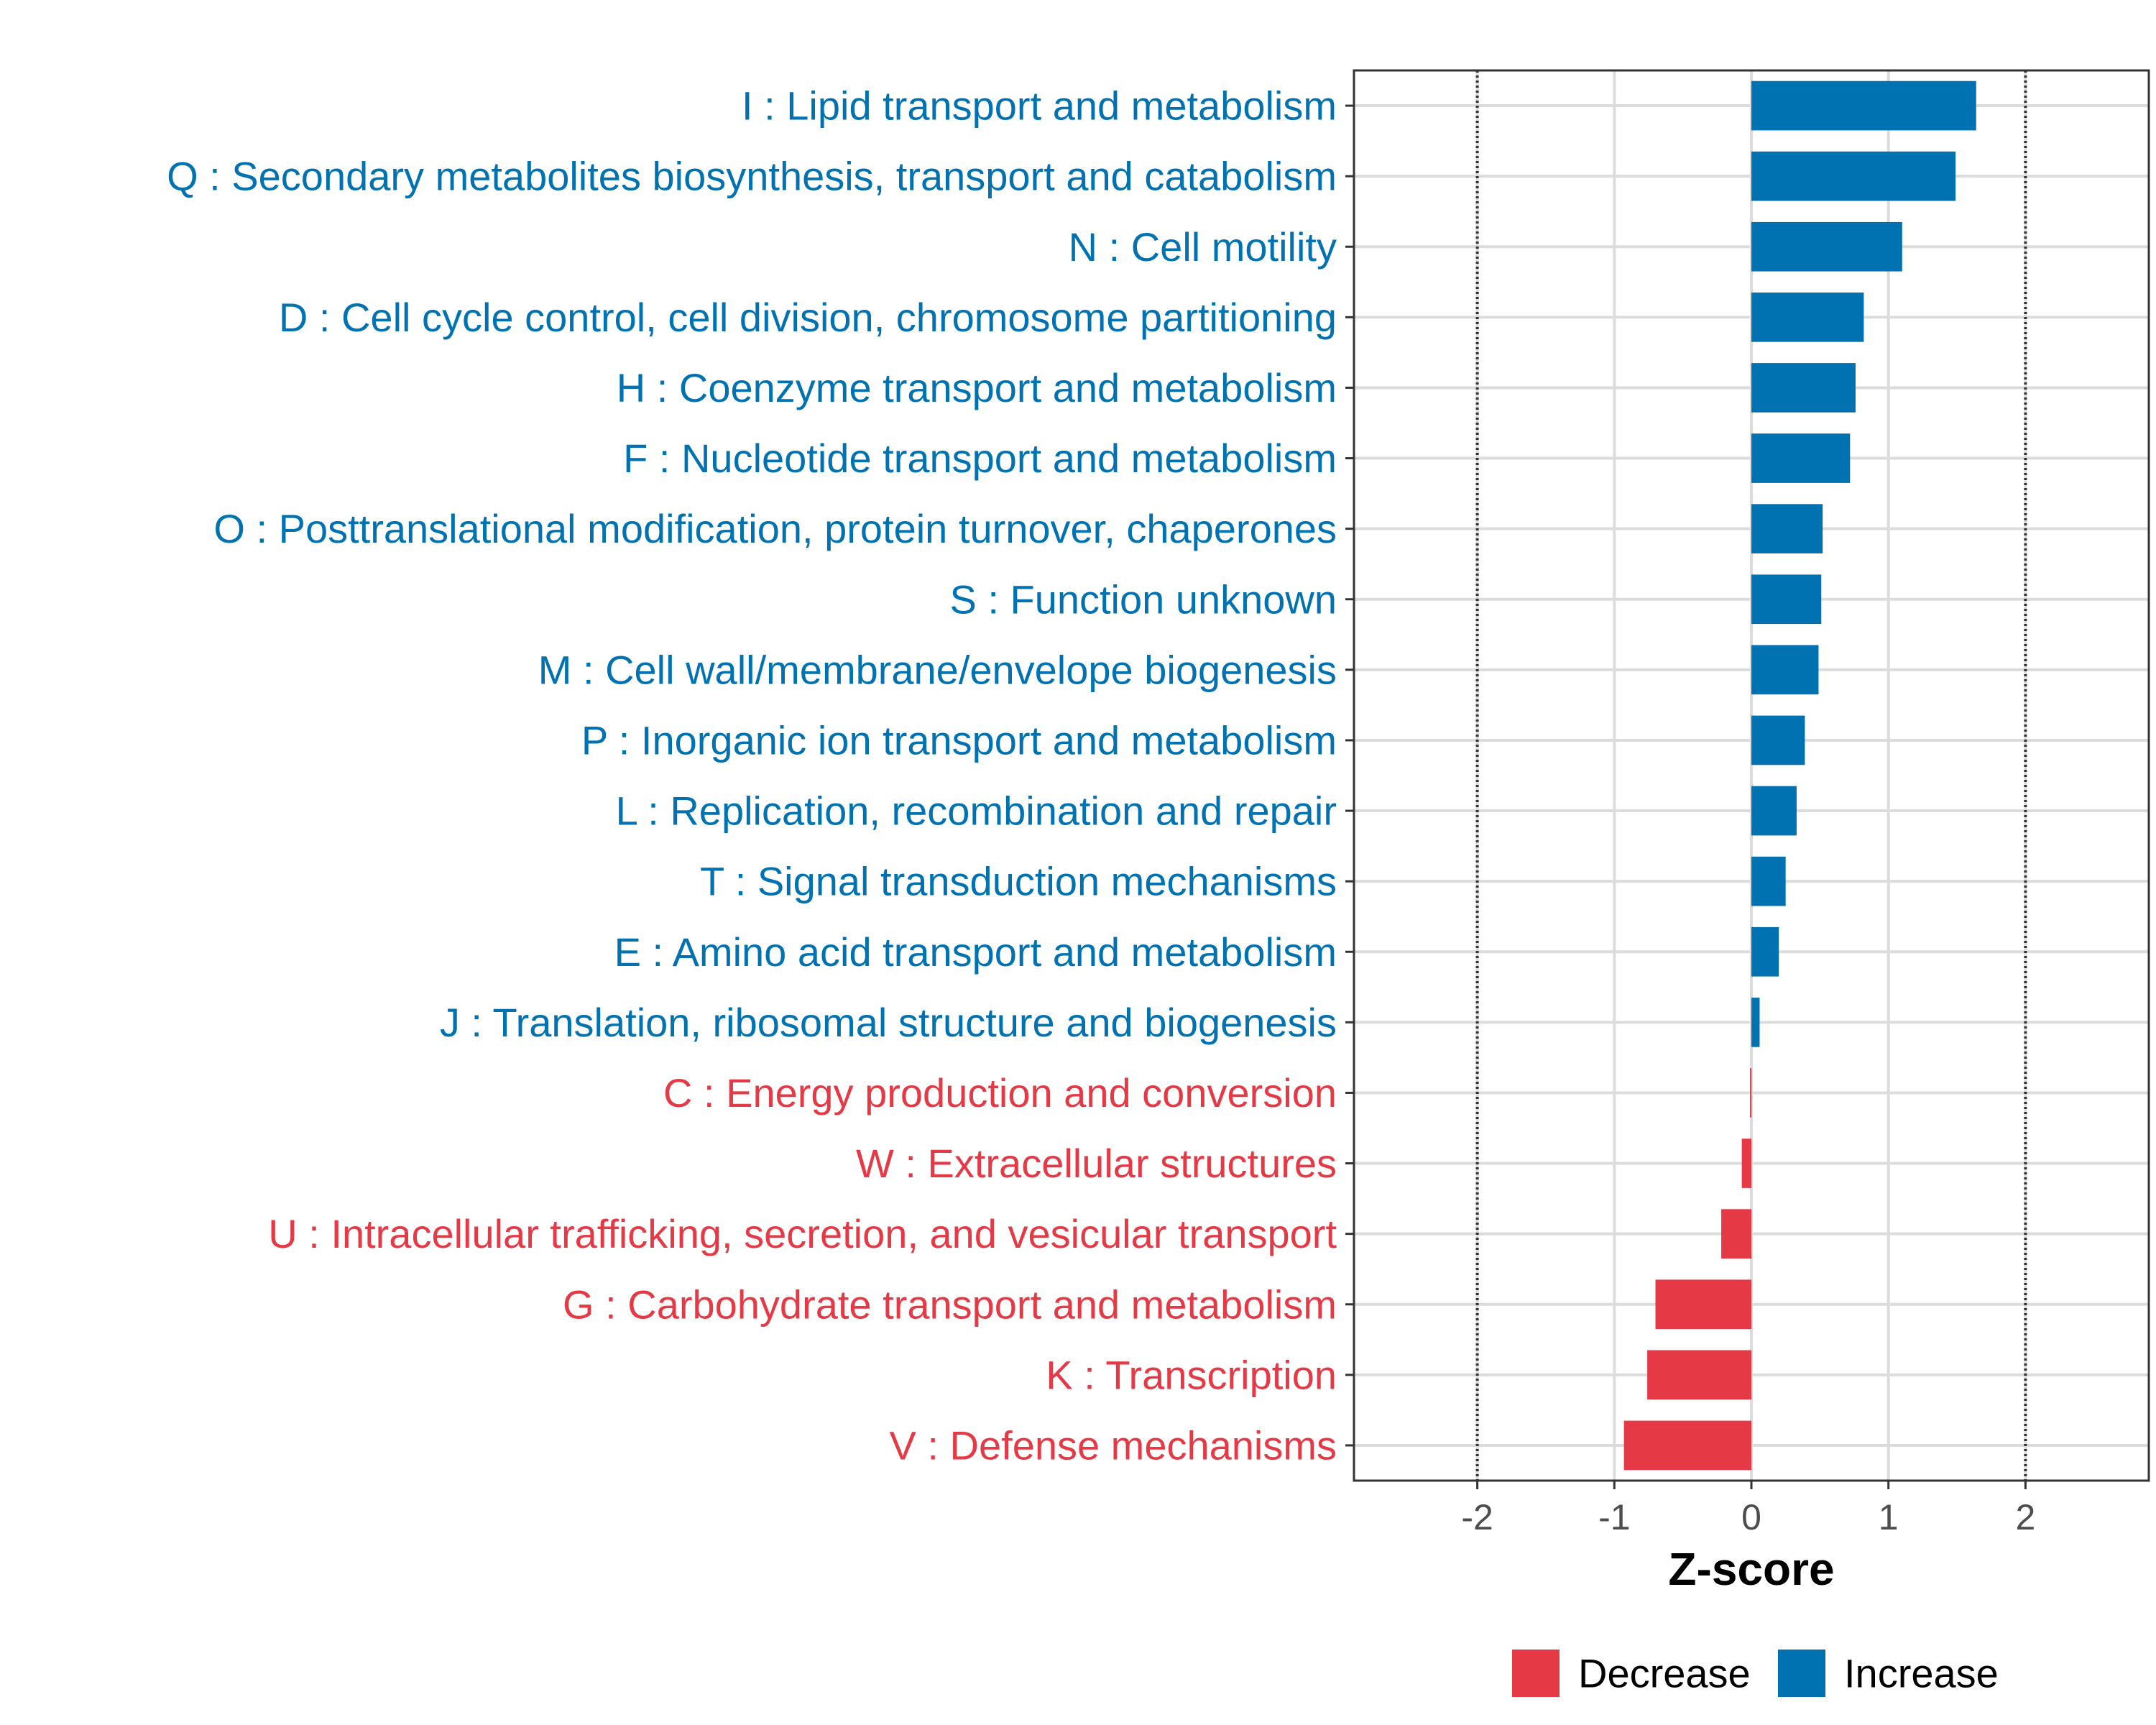  I want to click on legend-label-increase: Increase, so click(1921, 1673).